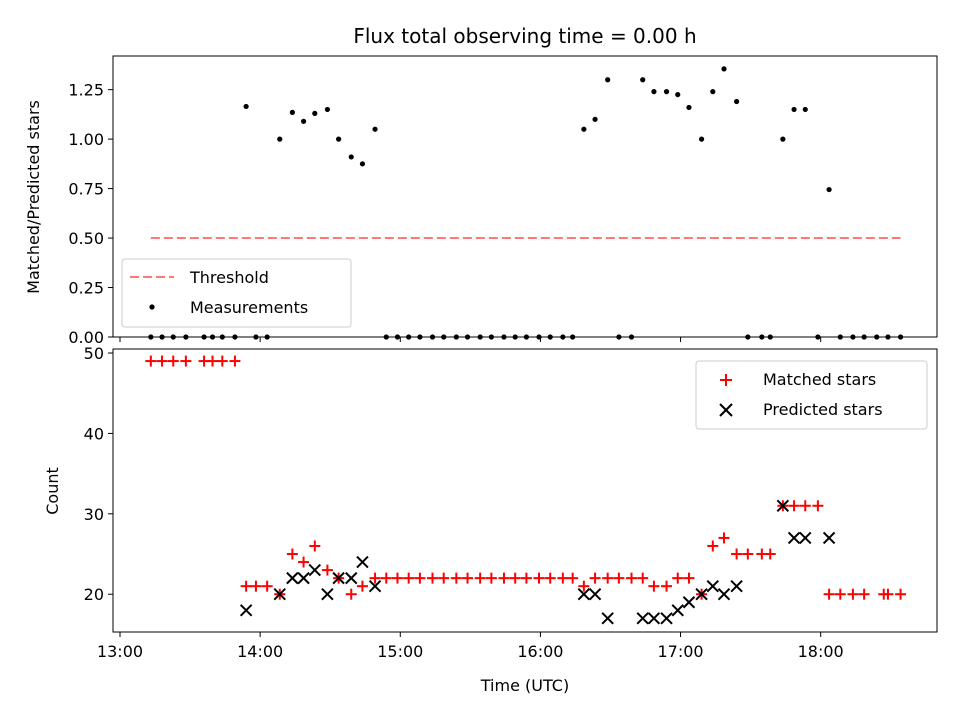 Image resolution: width=960 pixels, height=720 pixels. What do you see at coordinates (726, 410) in the screenshot?
I see `legend-predicted-swatch` at bounding box center [726, 410].